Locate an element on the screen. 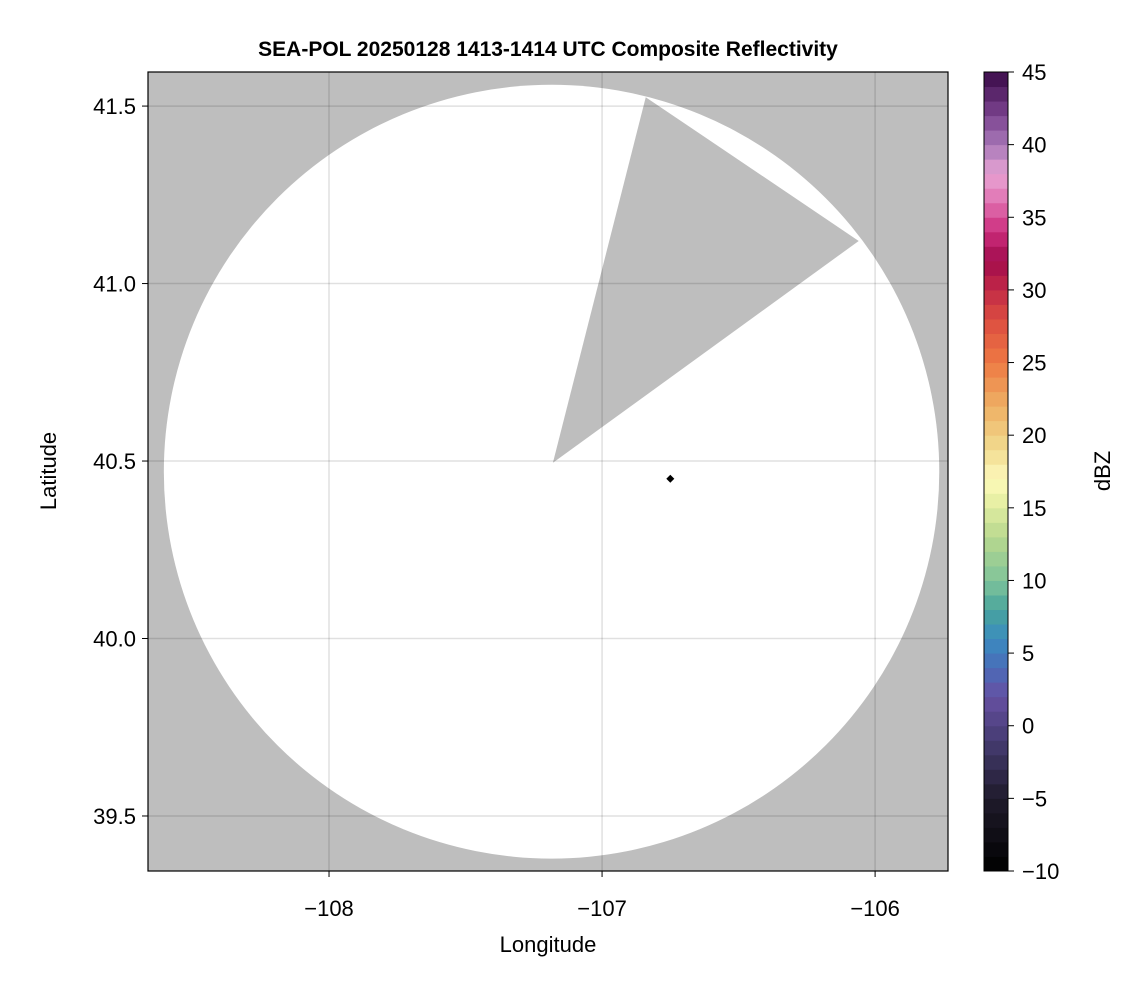  y-tick-label: 39.5 is located at coordinates (114, 816).